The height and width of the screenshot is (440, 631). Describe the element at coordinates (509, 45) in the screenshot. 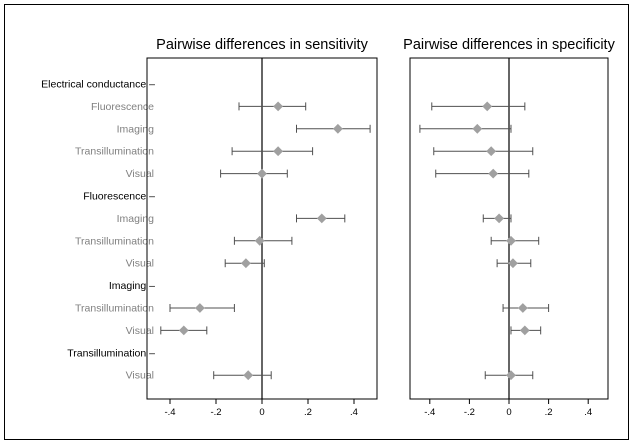

I see `panel-specificity-title: Pairwise differences in specificity` at that location.